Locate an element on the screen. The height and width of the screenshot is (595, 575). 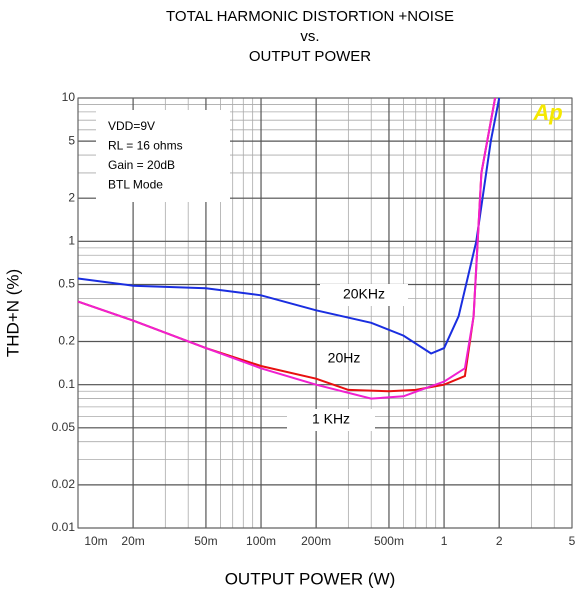
annotation-box is located at coordinates (163, 156).